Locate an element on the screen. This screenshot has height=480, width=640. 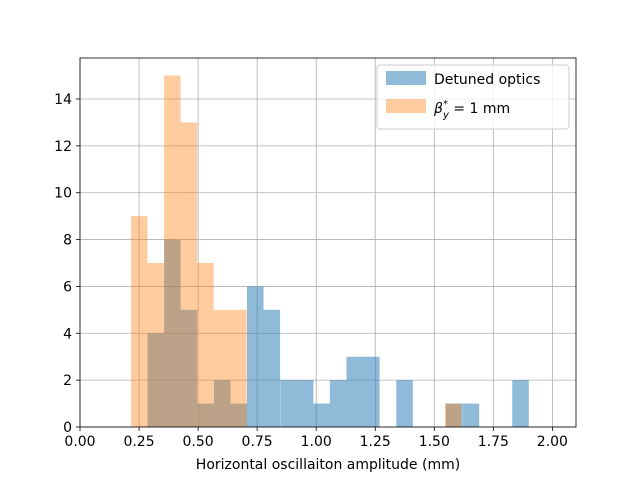
legend-swatch-beta is located at coordinates (406, 106).